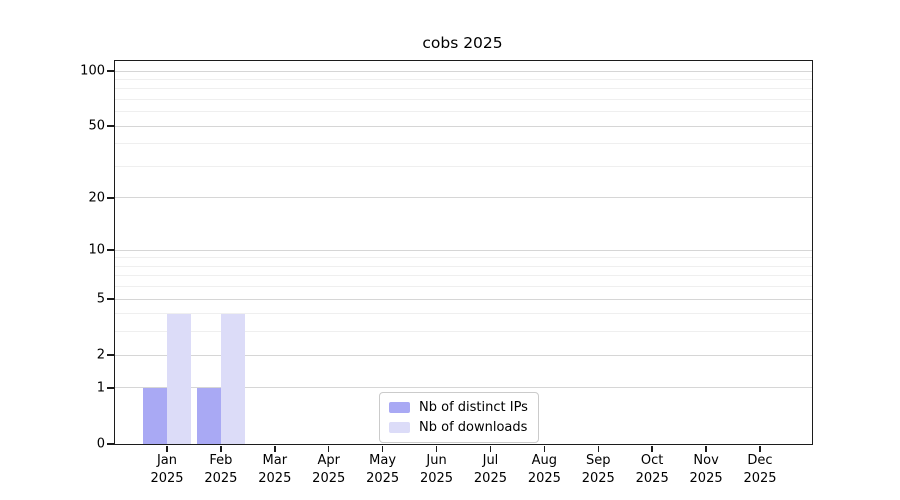 The image size is (900, 500). I want to click on legend-item: Nb of downloads, so click(458, 427).